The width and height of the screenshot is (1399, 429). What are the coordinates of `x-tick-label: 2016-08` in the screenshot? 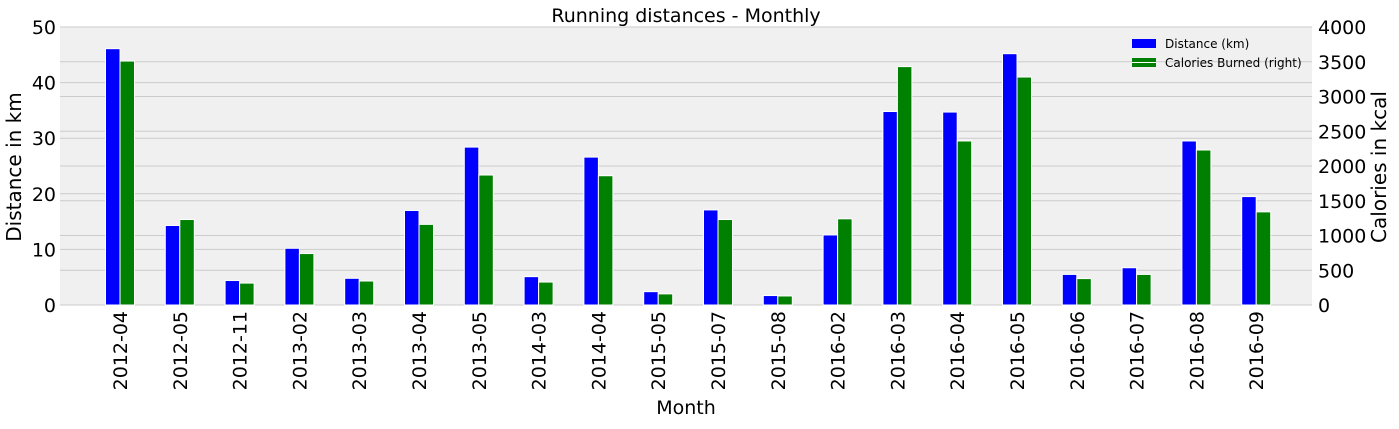 It's located at (1197, 350).